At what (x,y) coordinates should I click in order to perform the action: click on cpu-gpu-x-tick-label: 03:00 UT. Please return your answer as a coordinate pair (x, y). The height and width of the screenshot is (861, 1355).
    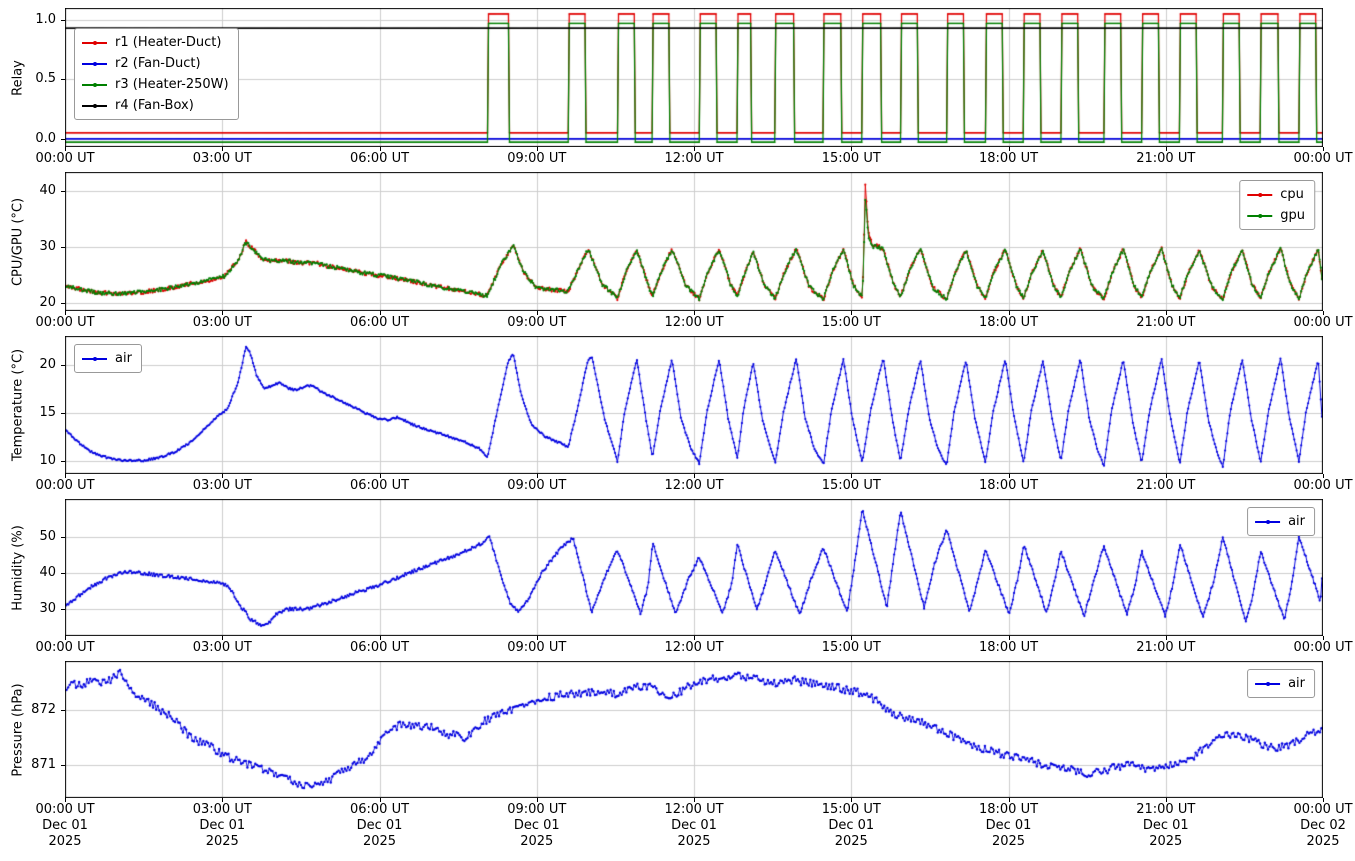
    Looking at the image, I should click on (222, 322).